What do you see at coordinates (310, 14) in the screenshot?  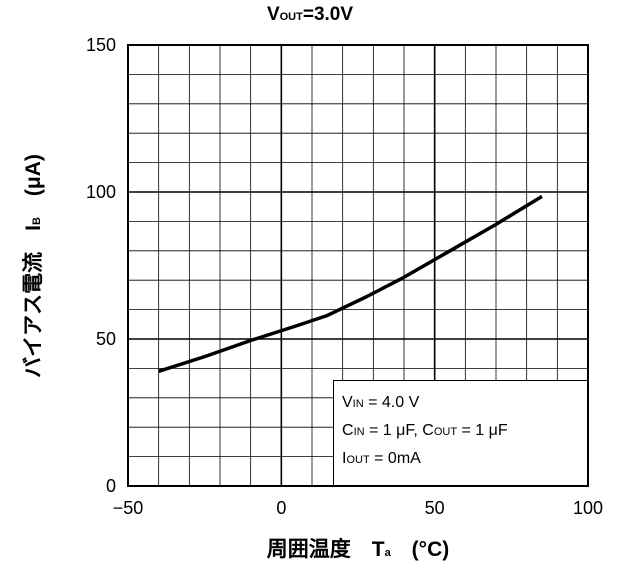 I see `chart-title: VOUT=3.0V` at bounding box center [310, 14].